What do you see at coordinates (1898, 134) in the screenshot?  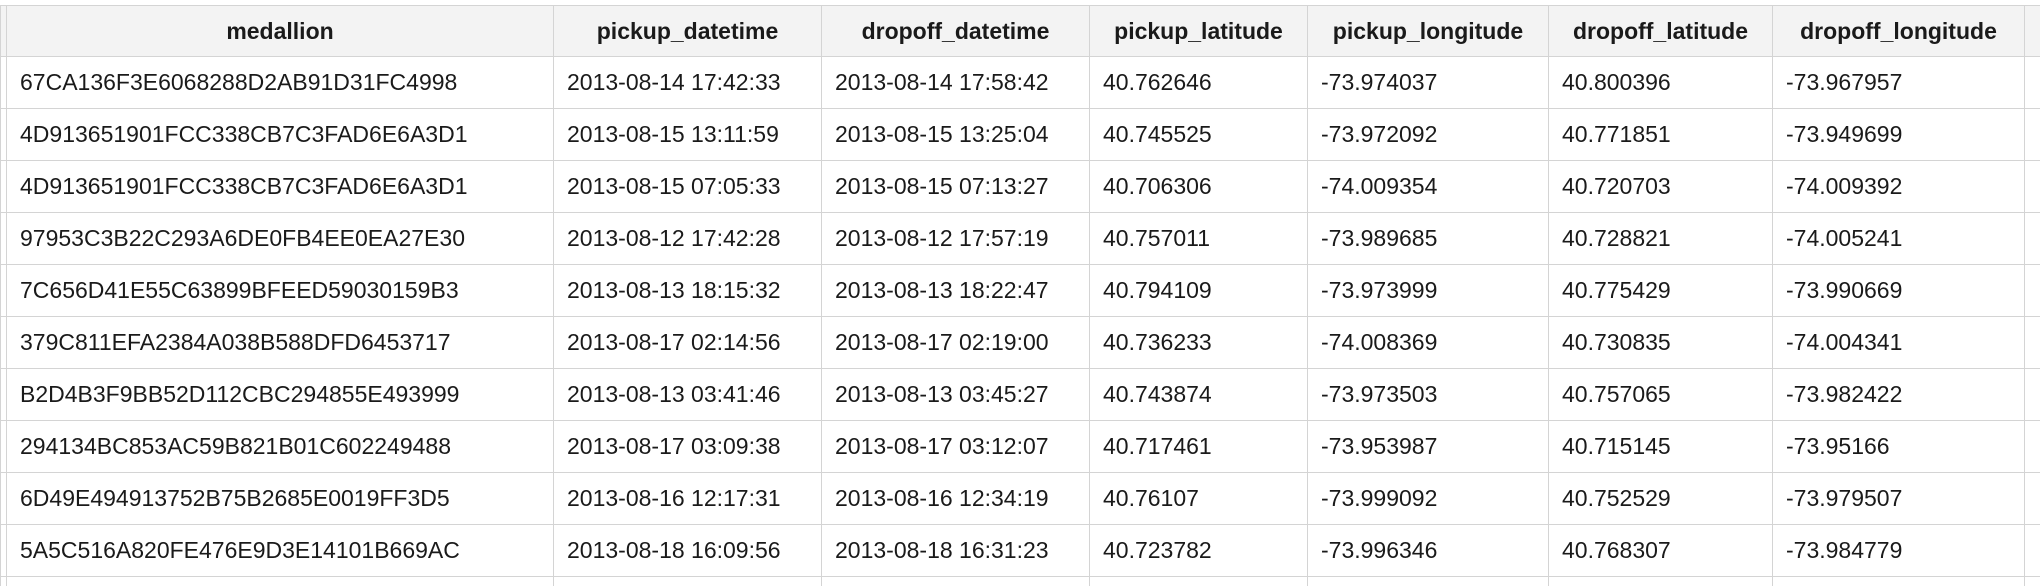 I see `cell-dropoff-longitude: -73.949699` at bounding box center [1898, 134].